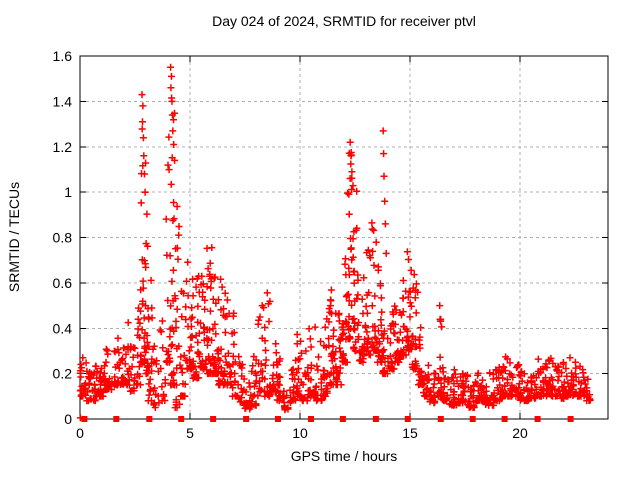  What do you see at coordinates (14, 237) in the screenshot?
I see `y-axis-label: SRMTID / TECUs` at bounding box center [14, 237].